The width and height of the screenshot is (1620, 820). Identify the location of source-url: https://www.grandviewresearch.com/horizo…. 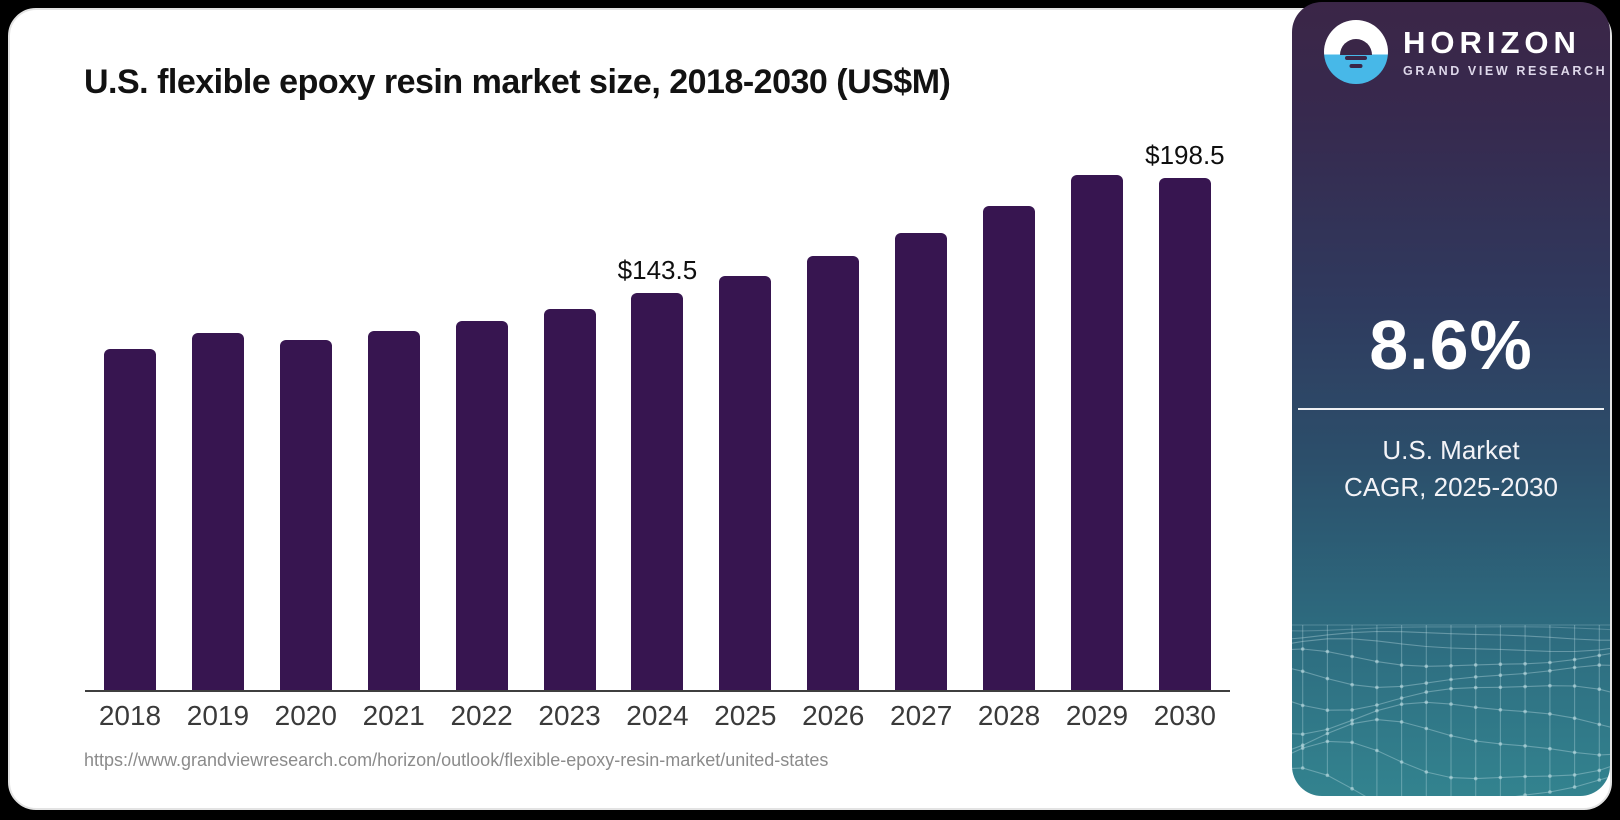
(456, 760).